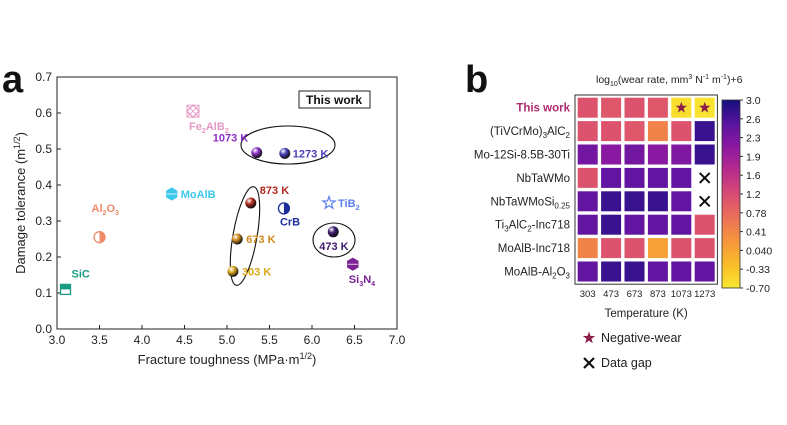 The height and width of the screenshot is (425, 787). I want to click on point-label: 1073 K, so click(231, 139).